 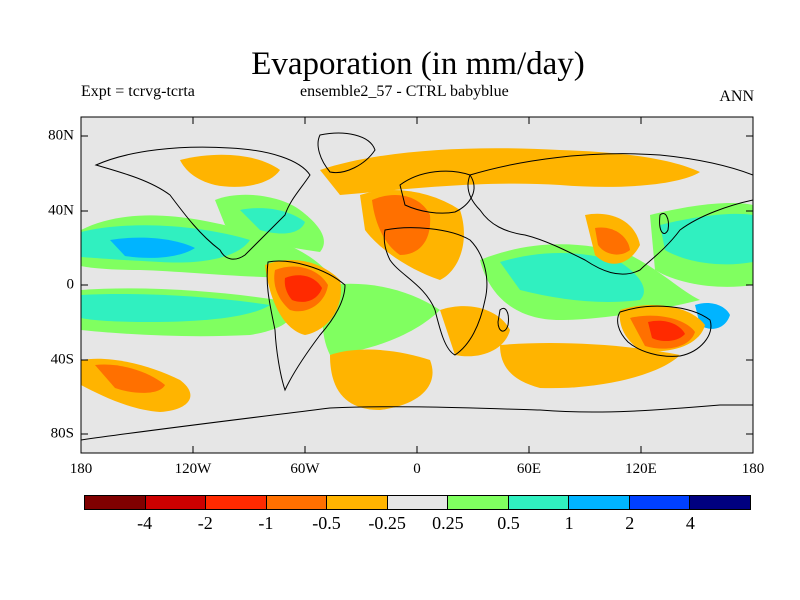 What do you see at coordinates (572, 277) in the screenshot?
I see `anomaly-turquoise-indian-ocean` at bounding box center [572, 277].